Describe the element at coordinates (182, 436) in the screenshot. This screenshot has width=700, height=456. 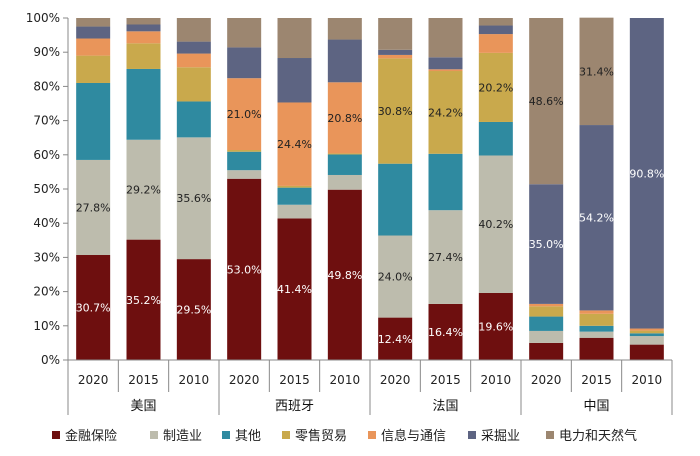
I see `legend-label: 制造业` at that location.